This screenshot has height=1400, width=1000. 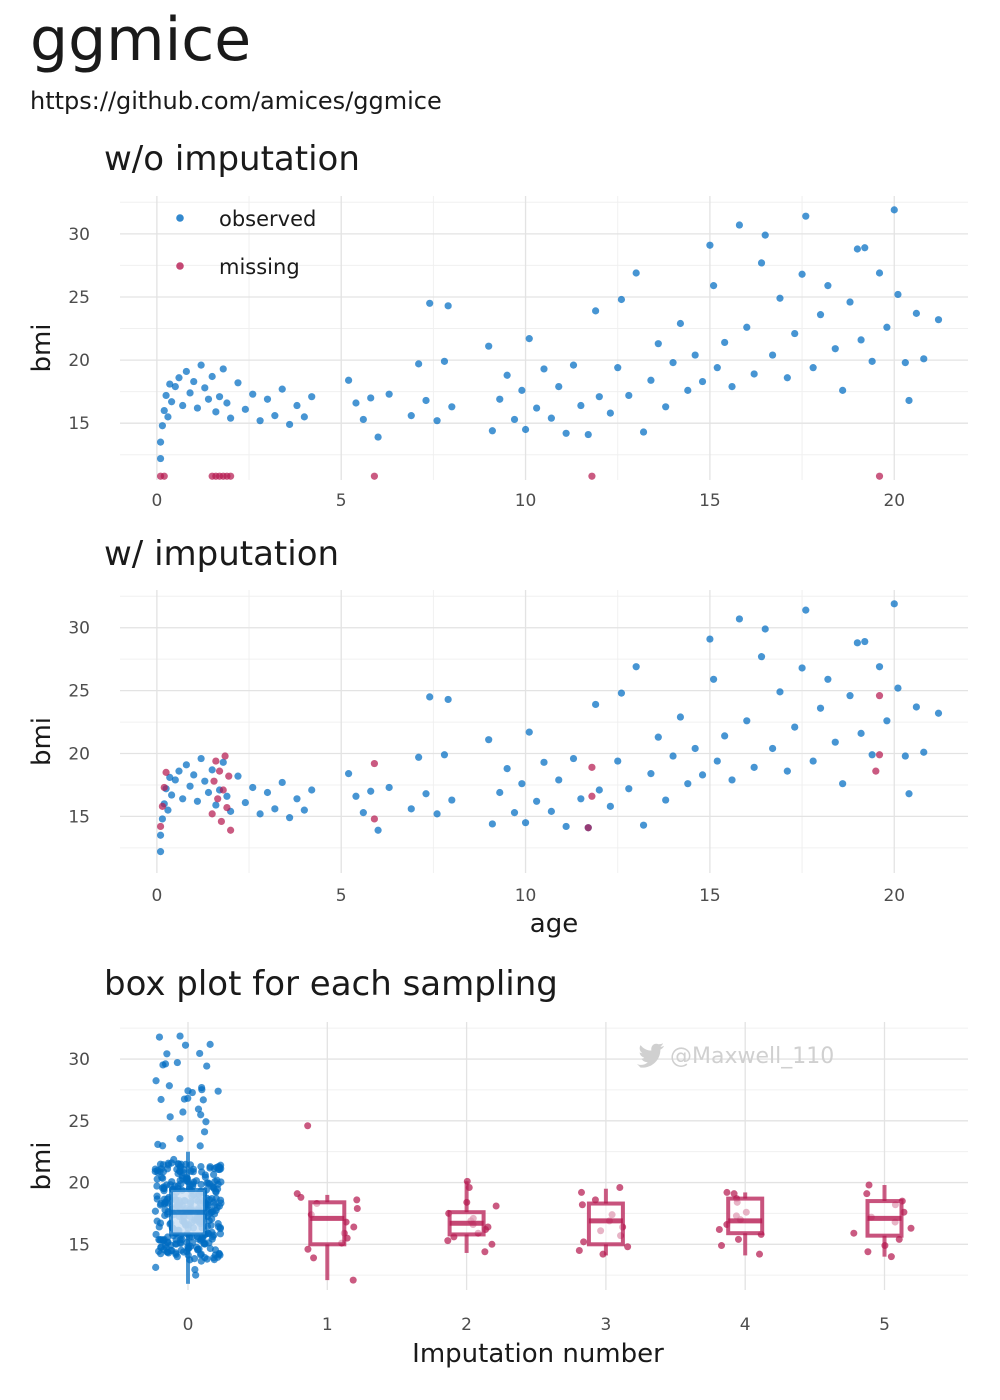 I want to click on x-tick-label: 0, so click(x=188, y=1325).